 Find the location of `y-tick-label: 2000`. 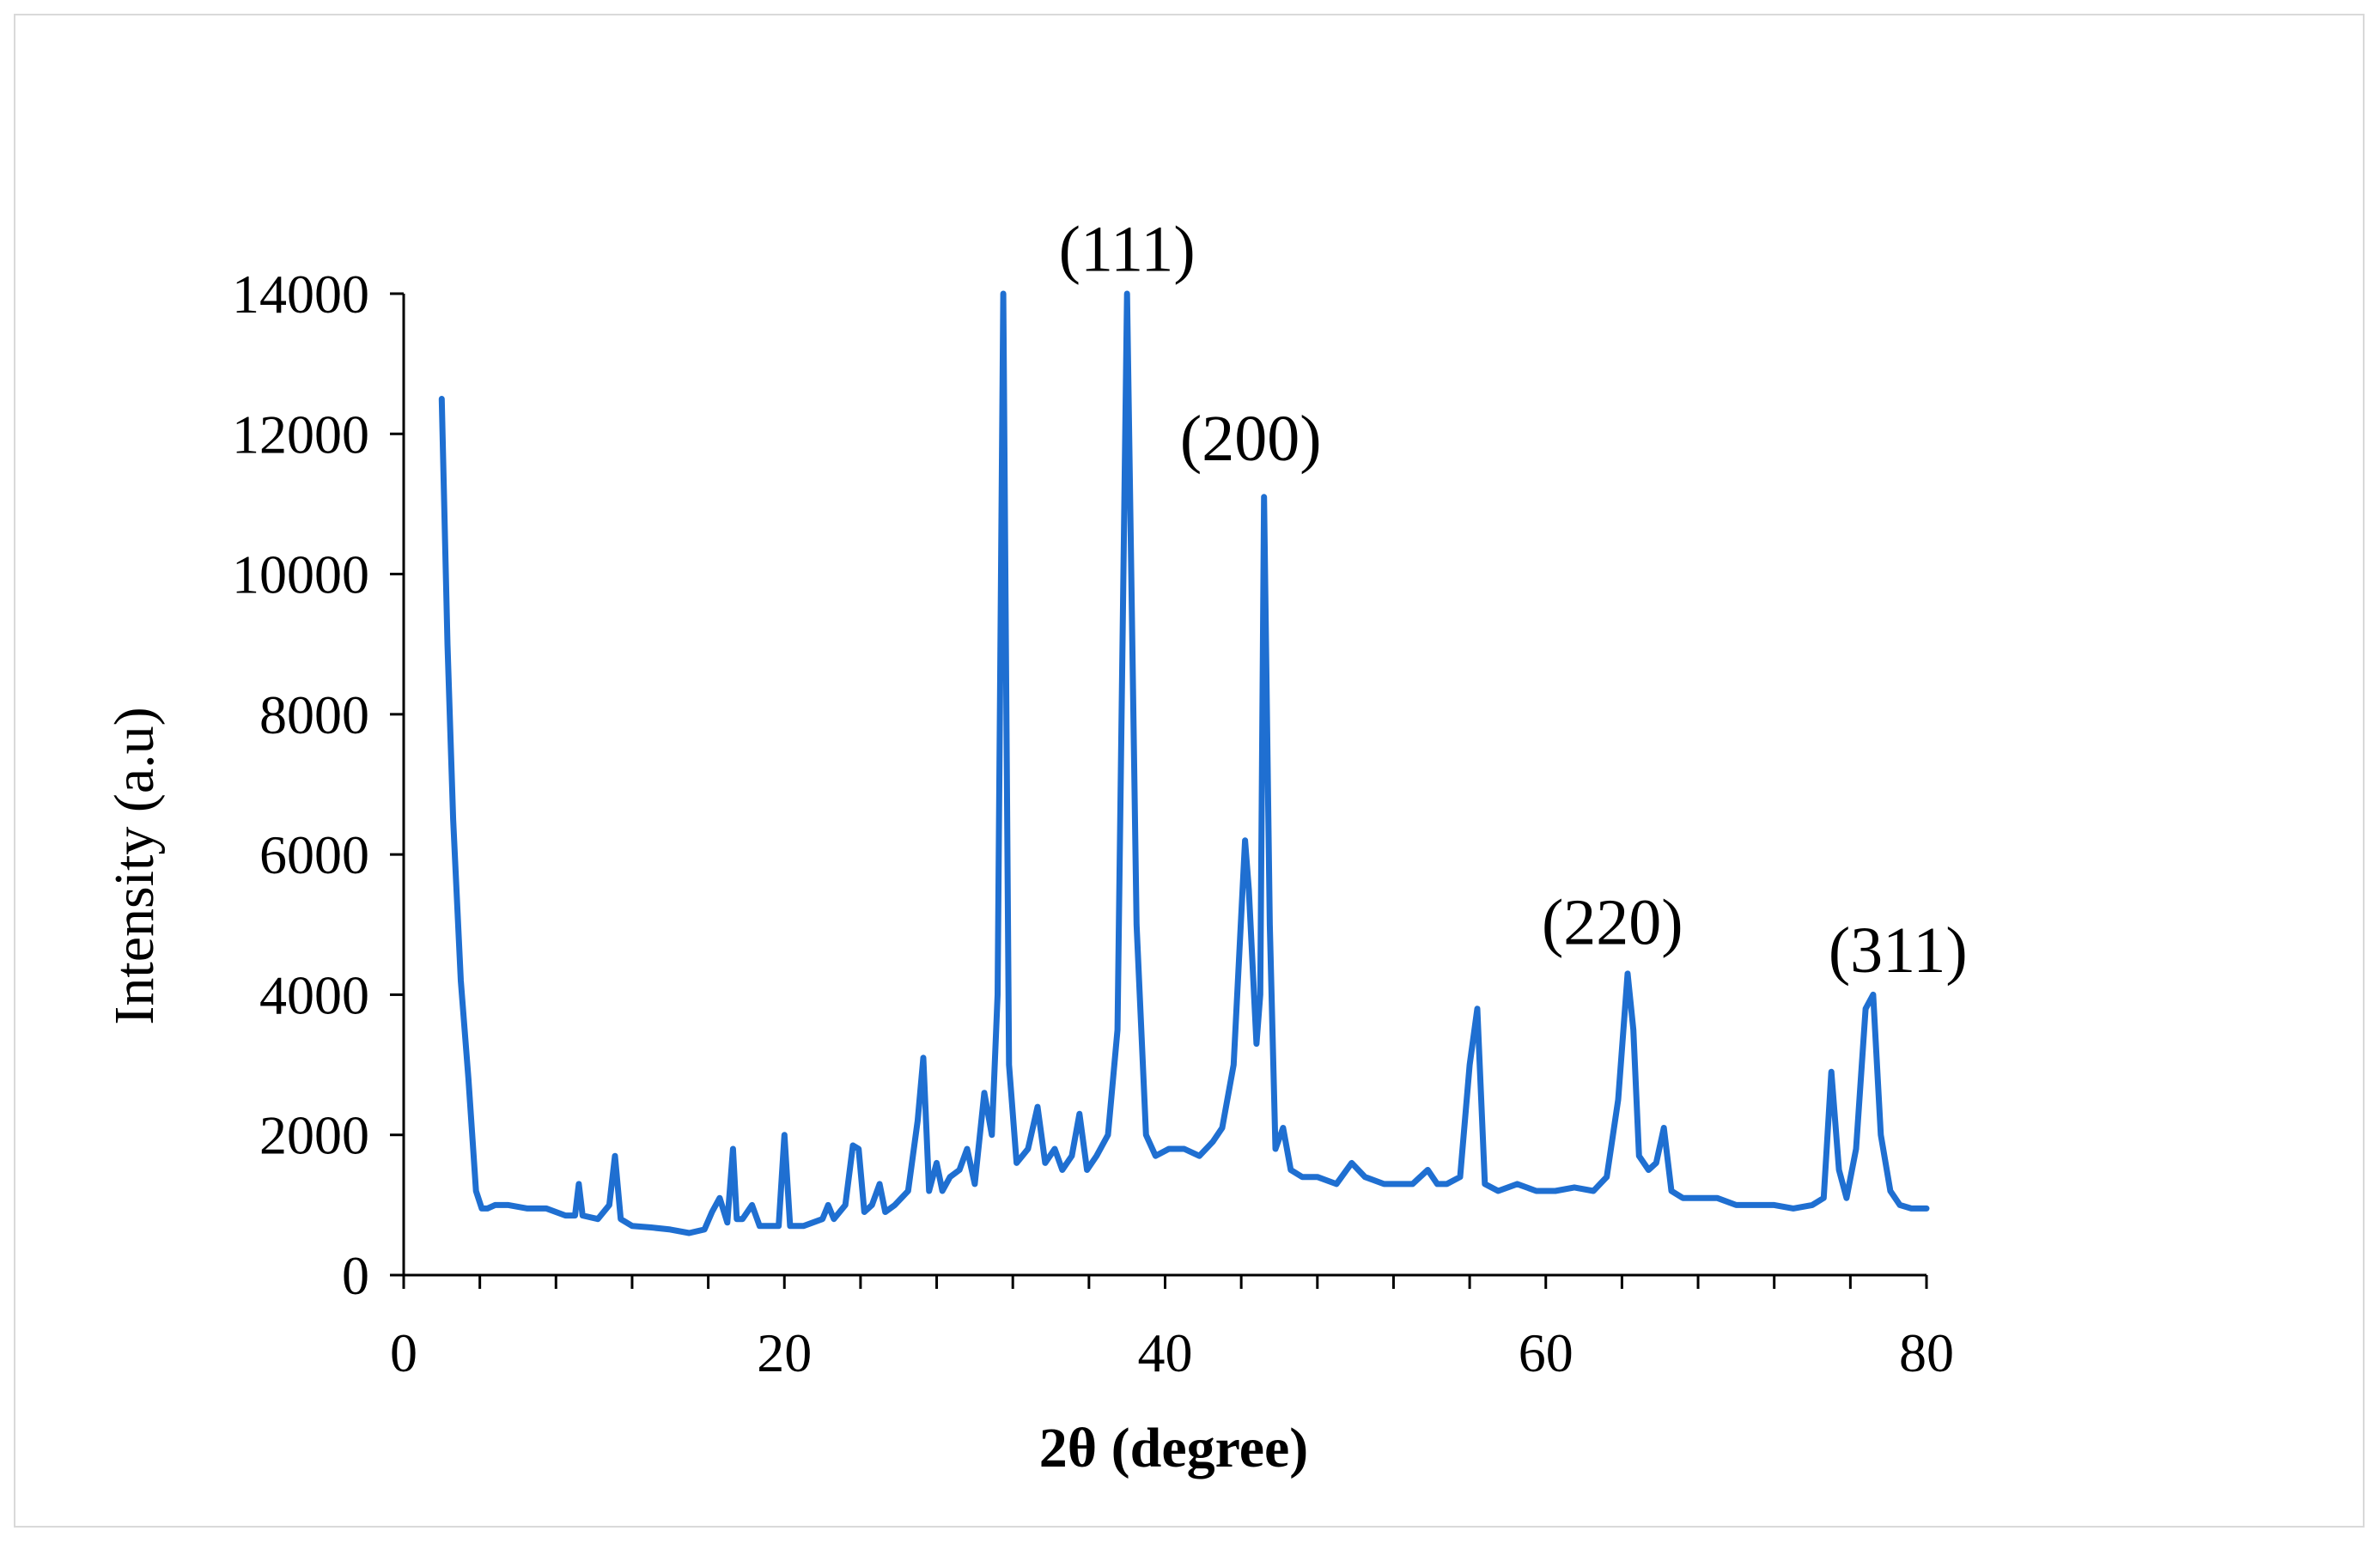

y-tick-label: 2000 is located at coordinates (314, 1135).